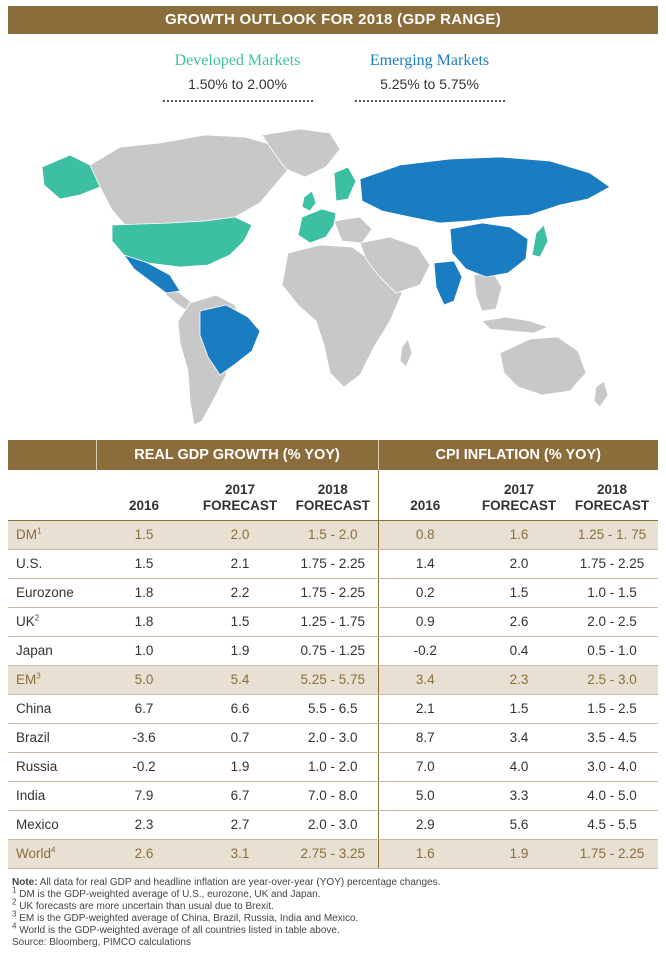 The width and height of the screenshot is (666, 968). Describe the element at coordinates (345, 184) in the screenshot. I see `map-scandinavia` at that location.